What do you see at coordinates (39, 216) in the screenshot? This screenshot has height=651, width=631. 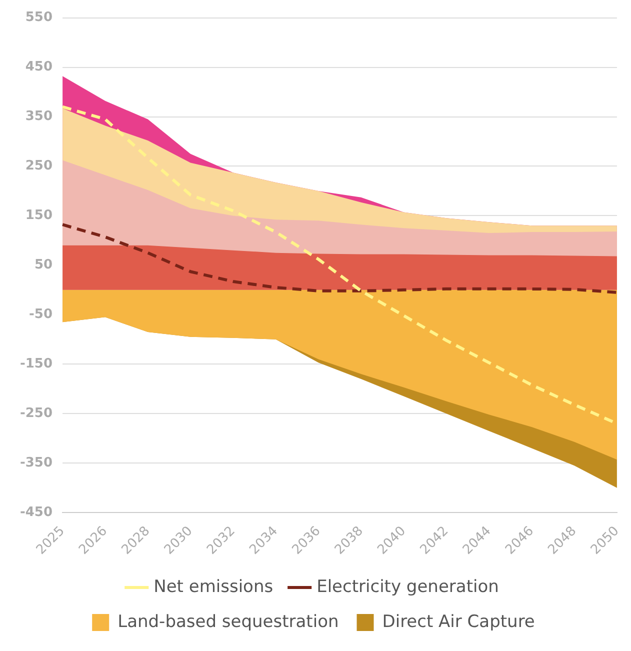 I see `y-tick-label: 150` at bounding box center [39, 216].